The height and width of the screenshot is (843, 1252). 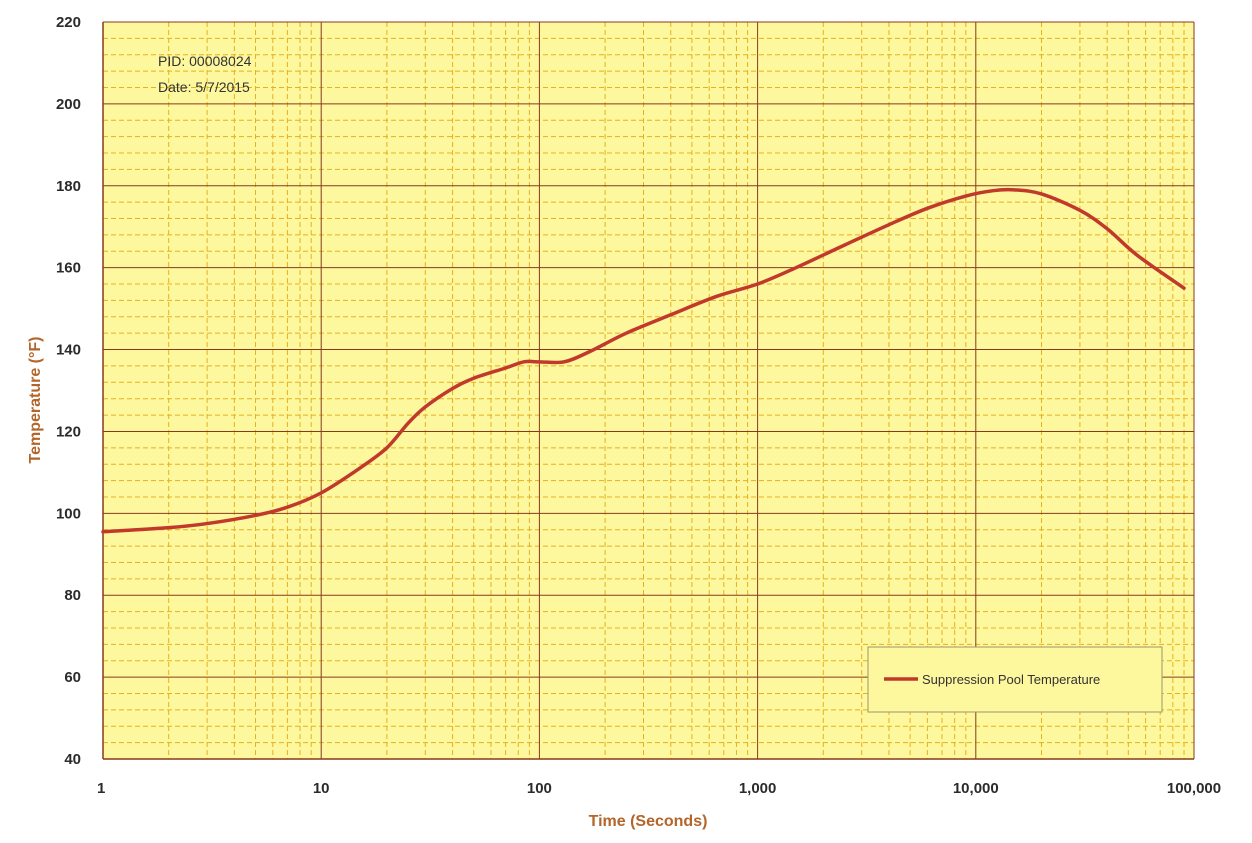 What do you see at coordinates (539, 788) in the screenshot?
I see `x-tick-label: 100` at bounding box center [539, 788].